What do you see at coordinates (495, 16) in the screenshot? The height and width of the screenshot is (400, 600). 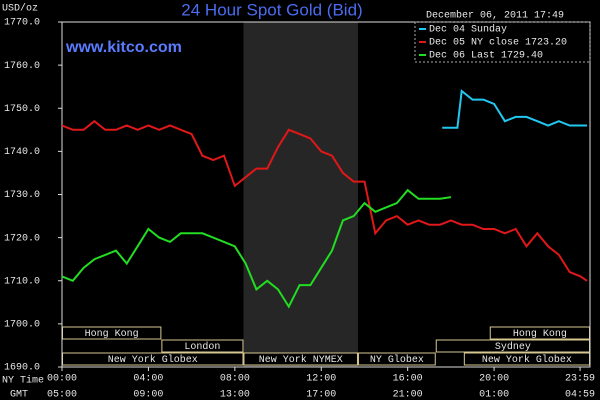 I see `timestamp: December 06, 2011 17:49` at bounding box center [495, 16].